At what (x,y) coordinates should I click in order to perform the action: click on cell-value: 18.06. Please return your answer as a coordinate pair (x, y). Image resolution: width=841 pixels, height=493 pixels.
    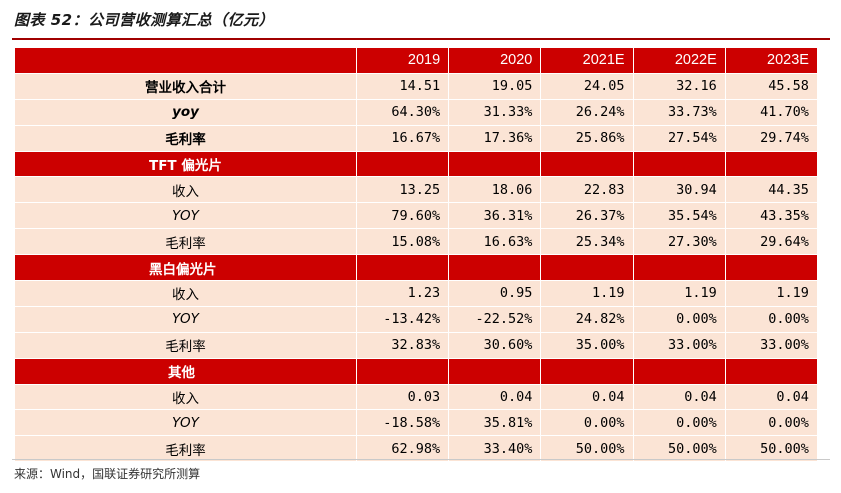
    Looking at the image, I should click on (495, 190).